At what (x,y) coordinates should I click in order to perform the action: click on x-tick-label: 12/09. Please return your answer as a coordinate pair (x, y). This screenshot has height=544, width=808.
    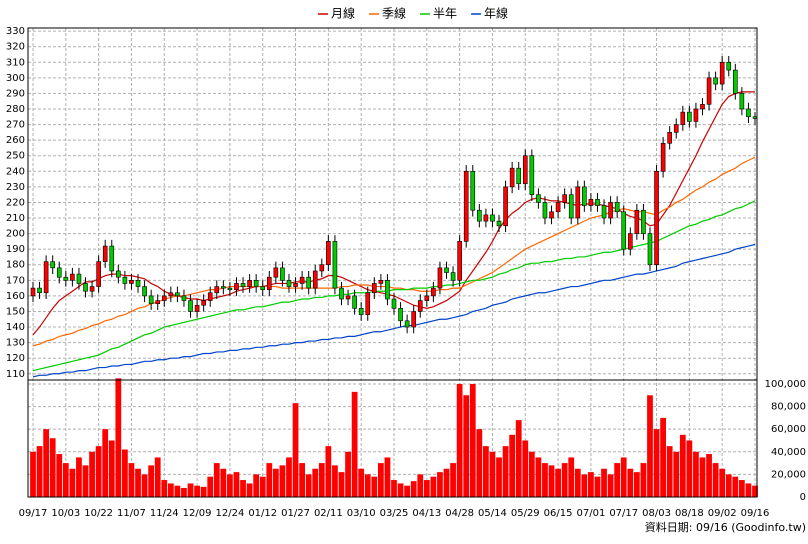
    Looking at the image, I should click on (197, 513).